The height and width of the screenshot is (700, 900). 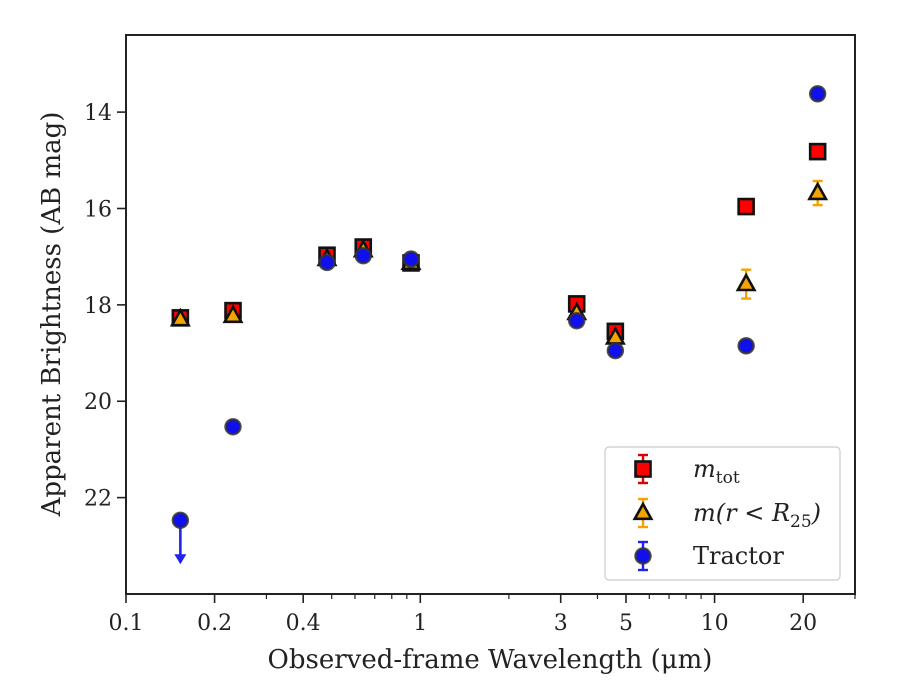 I want to click on x-tick-label: 1, so click(x=420, y=623).